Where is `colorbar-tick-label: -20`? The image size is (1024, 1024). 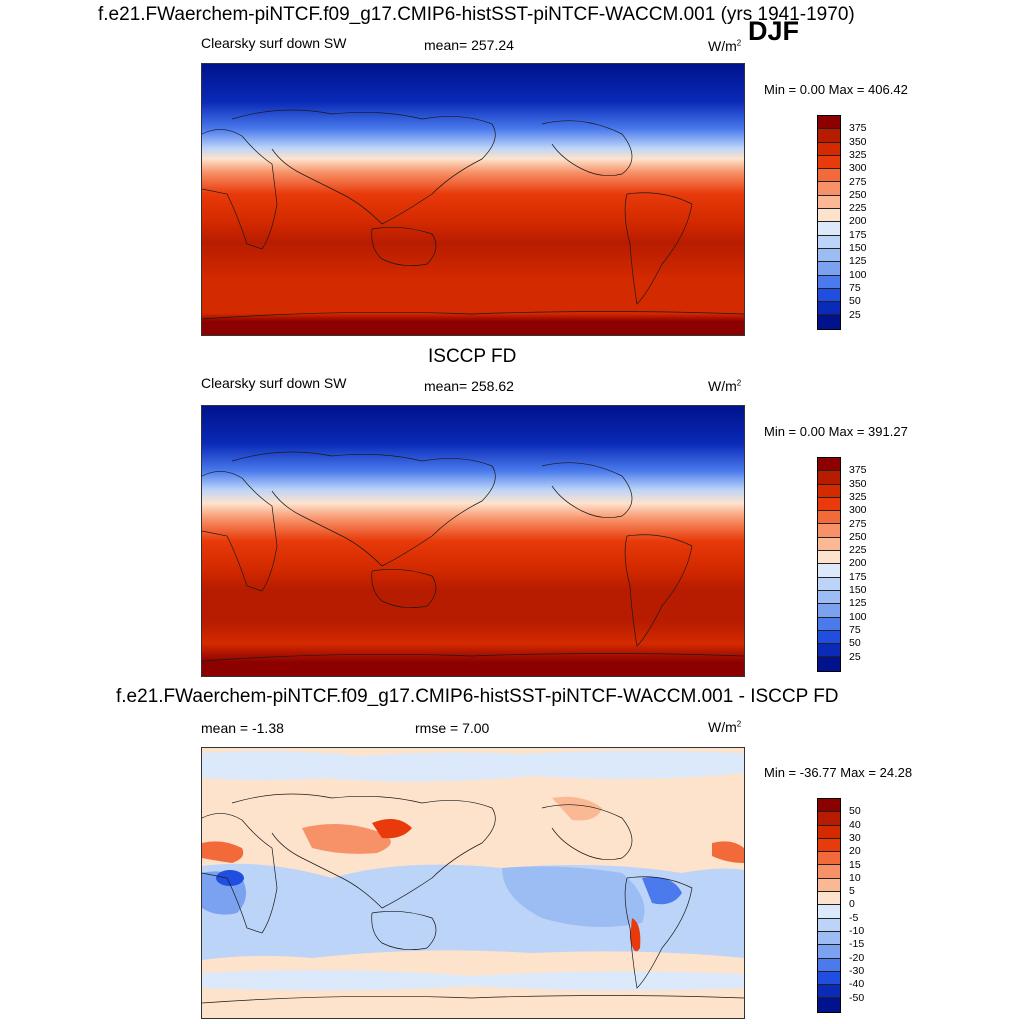 colorbar-tick-label: -20 is located at coordinates (857, 957).